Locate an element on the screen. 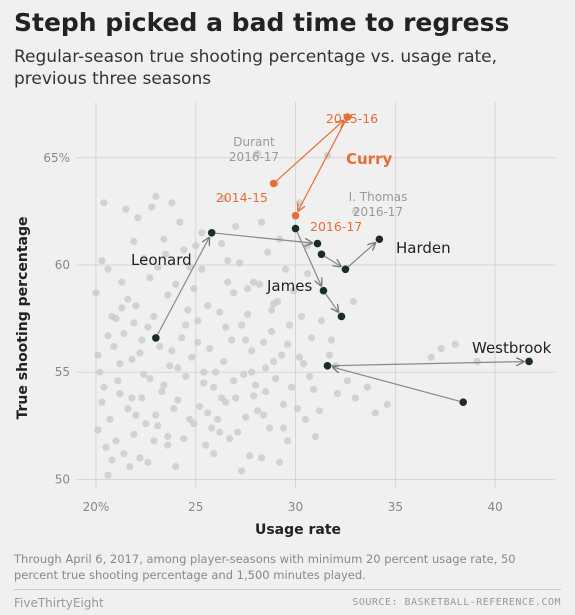 Image resolution: width=575 pixels, height=615 pixels. x-tick-label: 30 is located at coordinates (295, 507).